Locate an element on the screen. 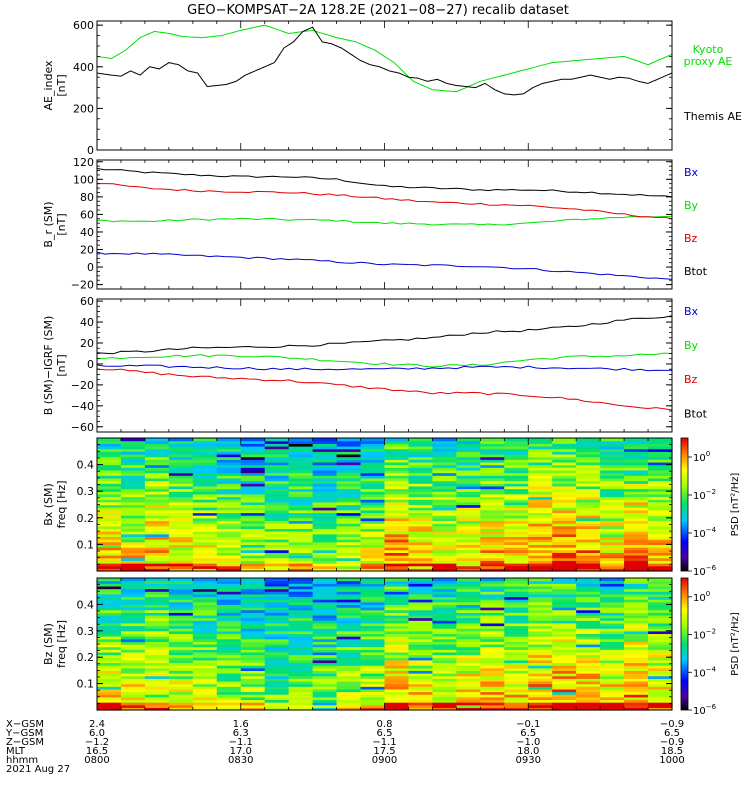 This screenshot has width=750, height=800. series-line-by is located at coordinates (385, 220).